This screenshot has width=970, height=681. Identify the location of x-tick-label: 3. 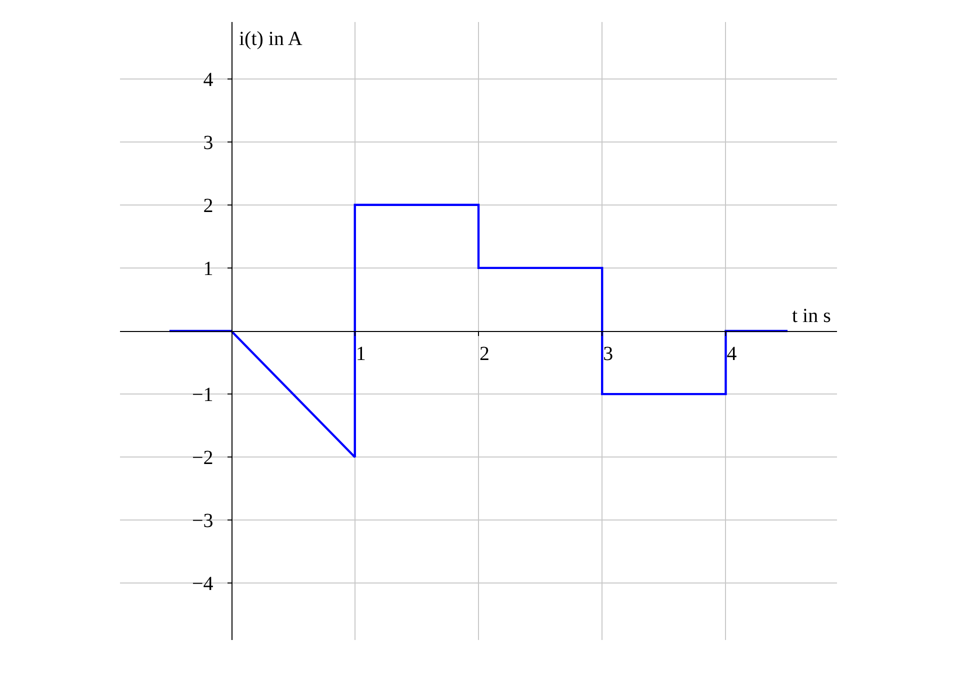
(608, 354).